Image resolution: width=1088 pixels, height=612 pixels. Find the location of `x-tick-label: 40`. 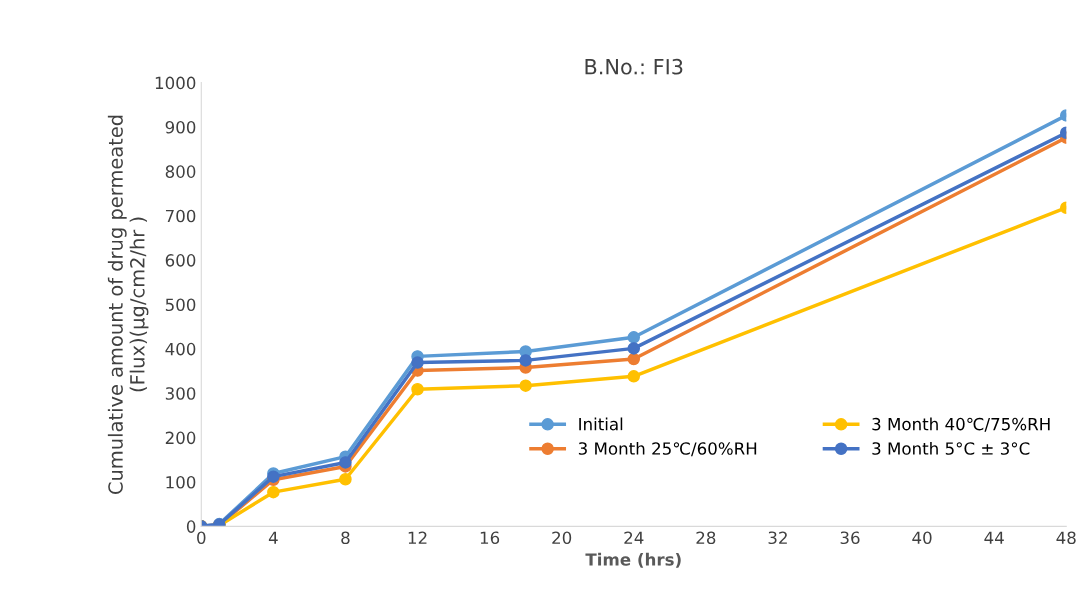

x-tick-label: 40 is located at coordinates (922, 538).